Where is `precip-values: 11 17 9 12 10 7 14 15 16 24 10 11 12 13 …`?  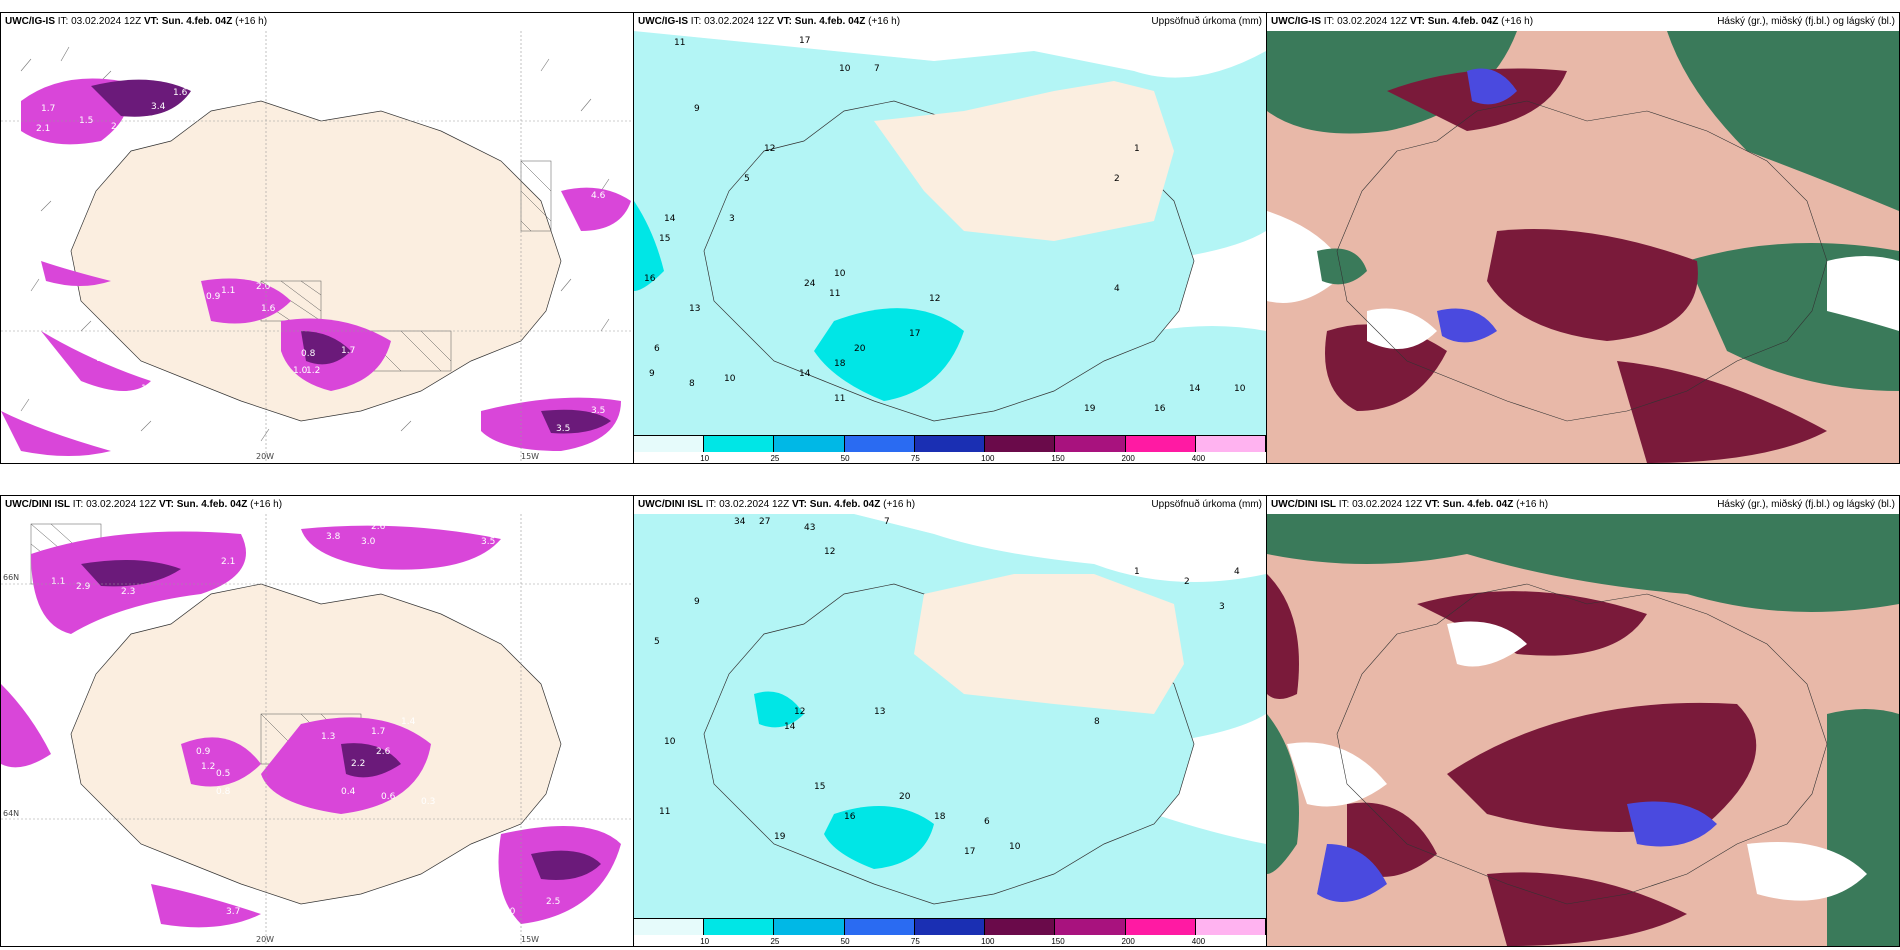
precip-values: 11 17 9 12 10 7 14 15 16 24 10 11 12 13 … is located at coordinates (945, 225).